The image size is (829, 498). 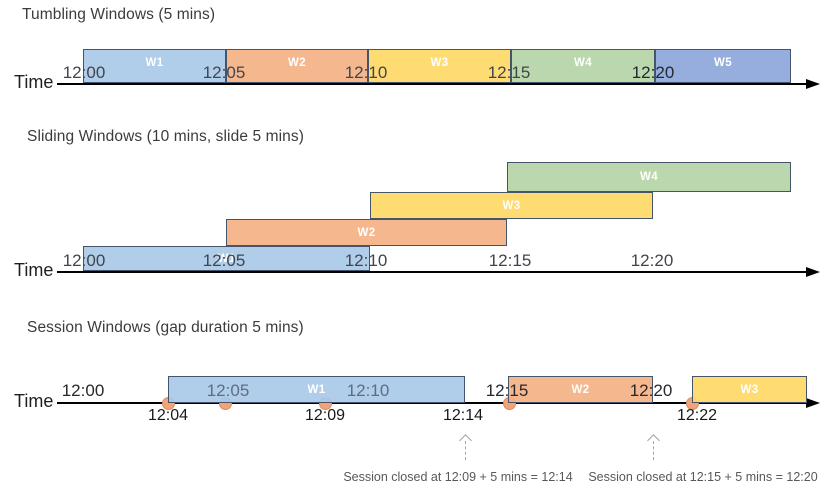 I want to click on session-window-w2: W2, so click(x=580, y=389).